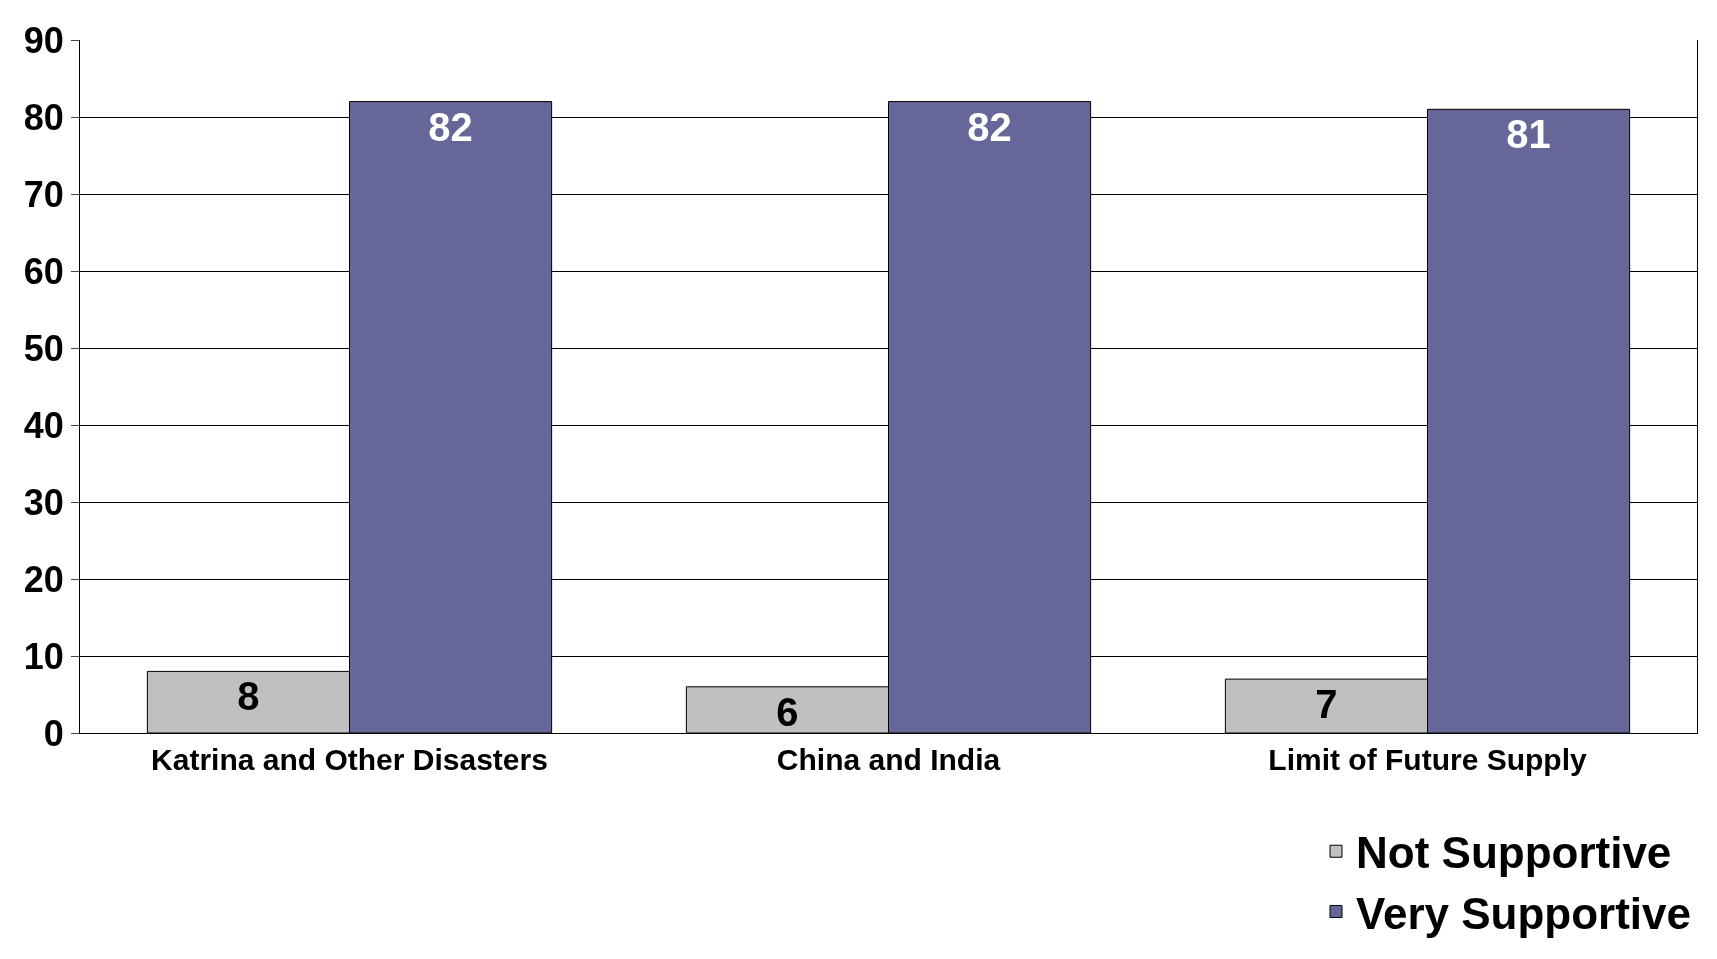 This screenshot has width=1717, height=959. I want to click on y-tick-label: 0, so click(53, 733).